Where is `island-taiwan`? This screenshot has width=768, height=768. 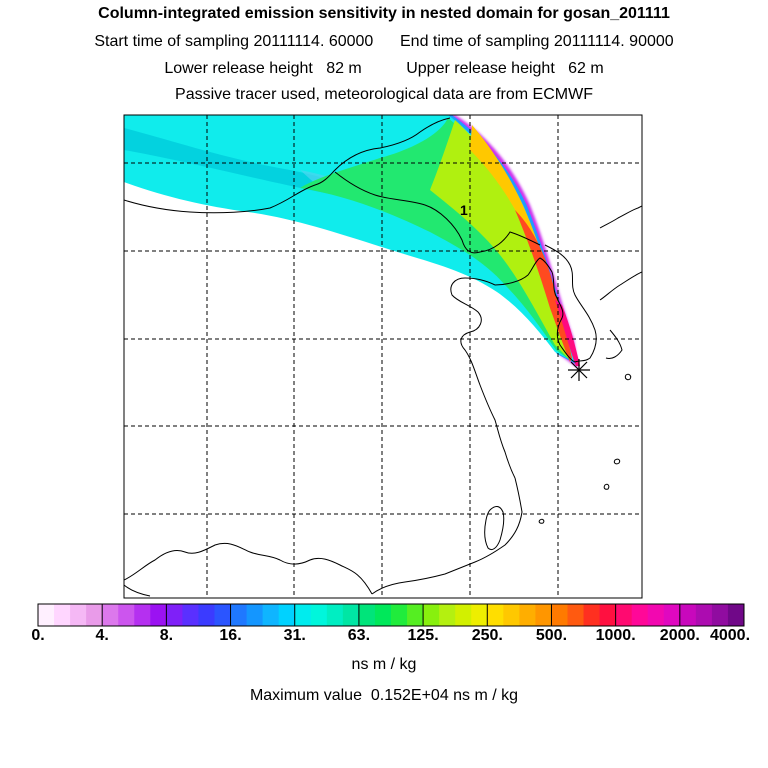
island-taiwan is located at coordinates (494, 528).